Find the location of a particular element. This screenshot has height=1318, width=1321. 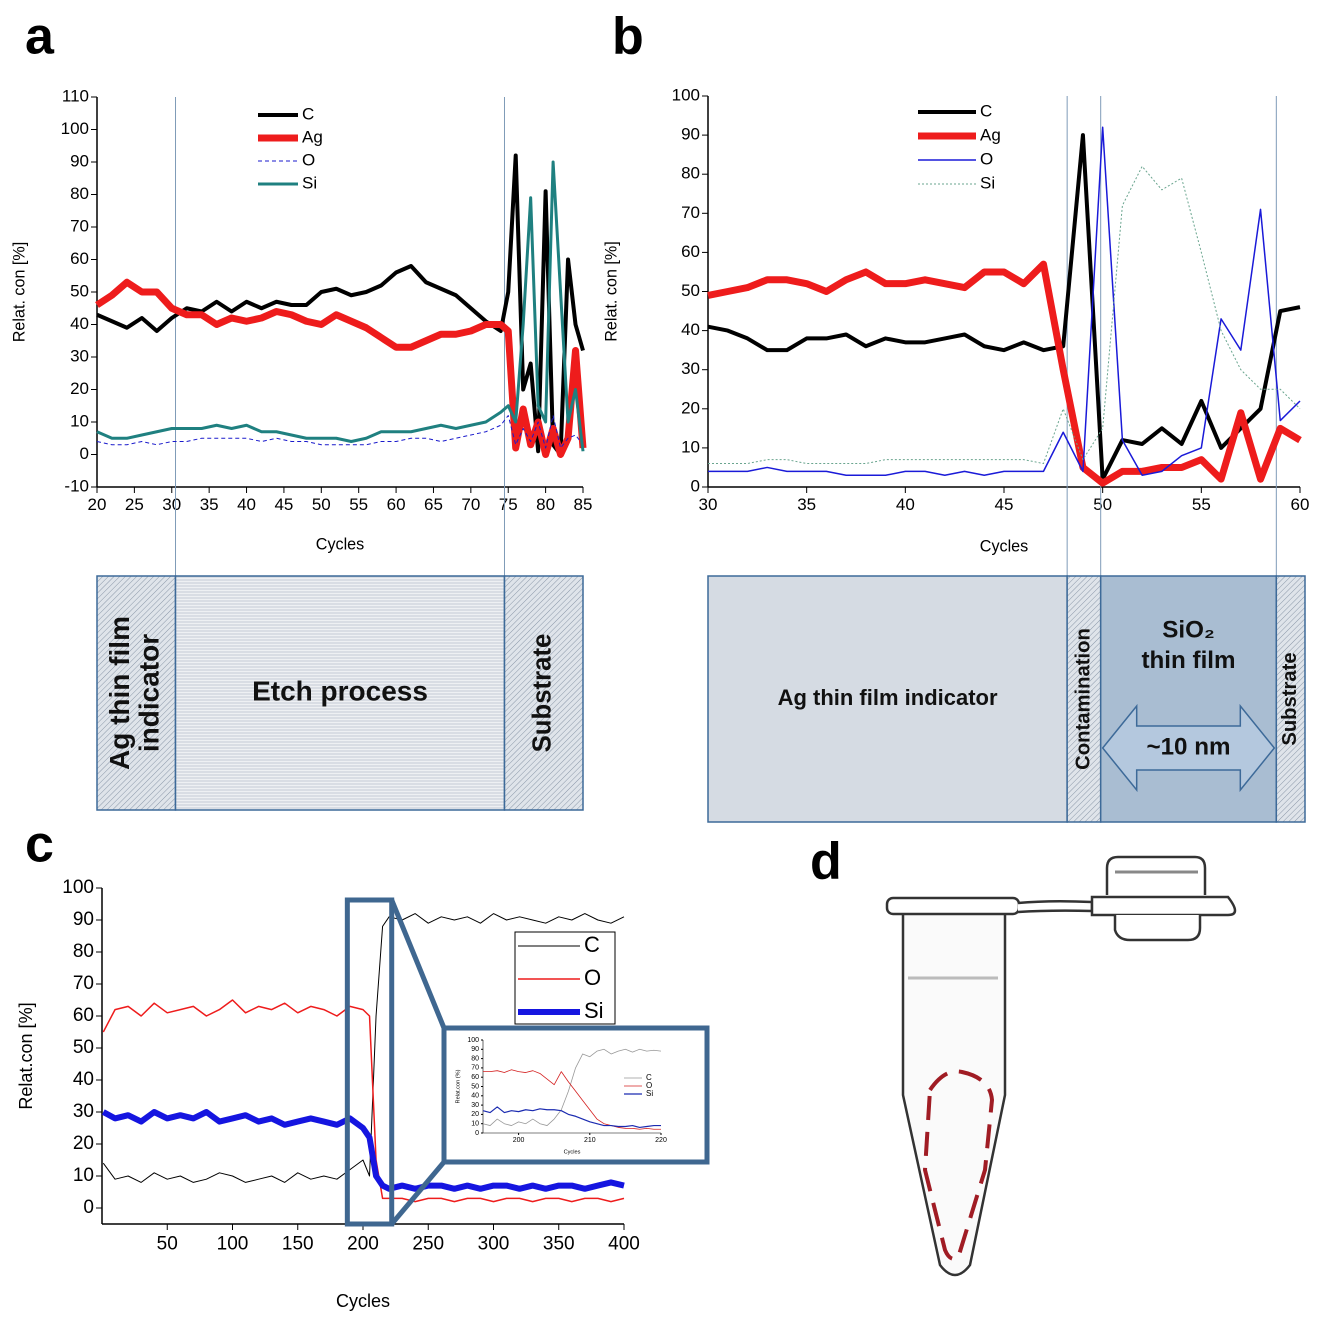

x-tick-label: 85 is located at coordinates (583, 504).